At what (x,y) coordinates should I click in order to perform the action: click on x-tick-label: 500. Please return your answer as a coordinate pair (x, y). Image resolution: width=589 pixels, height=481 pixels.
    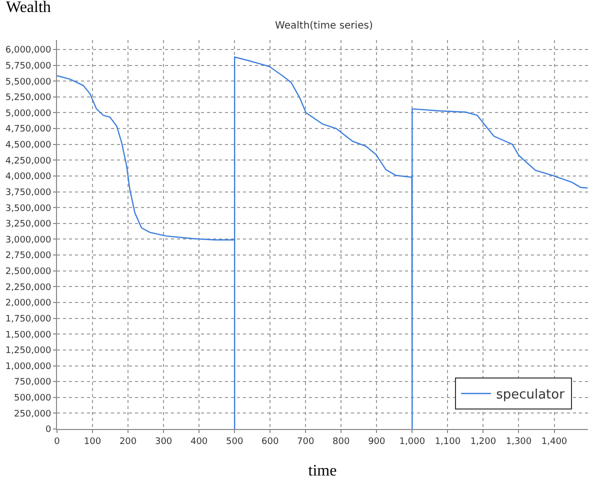
    Looking at the image, I should click on (235, 441).